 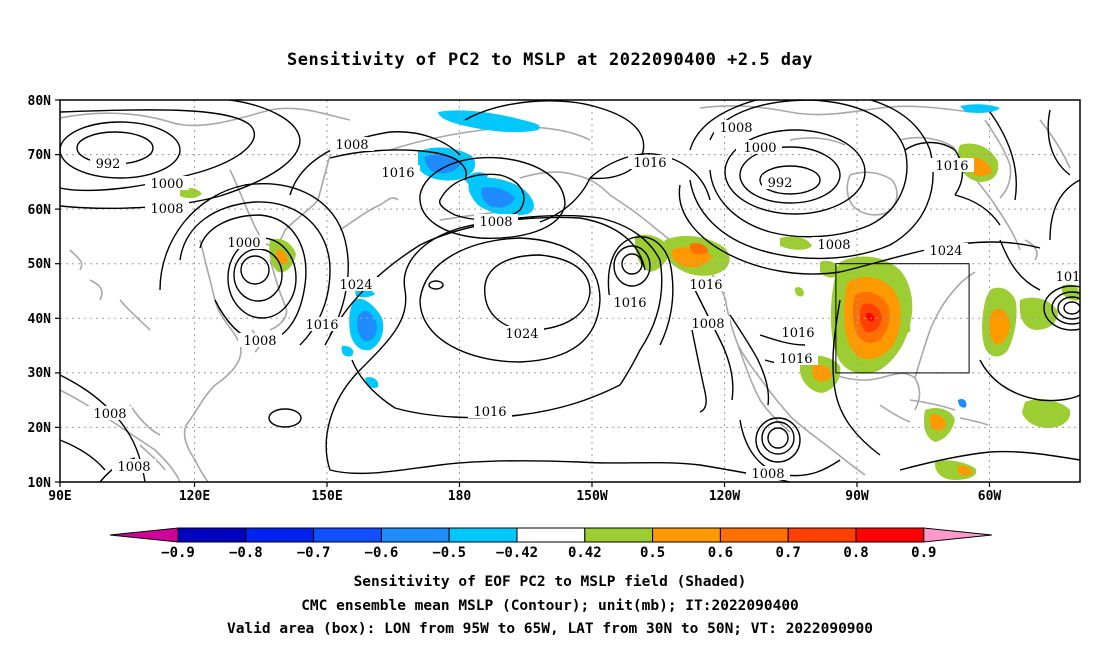 I want to click on svg-text: 992, so click(x=780, y=183).